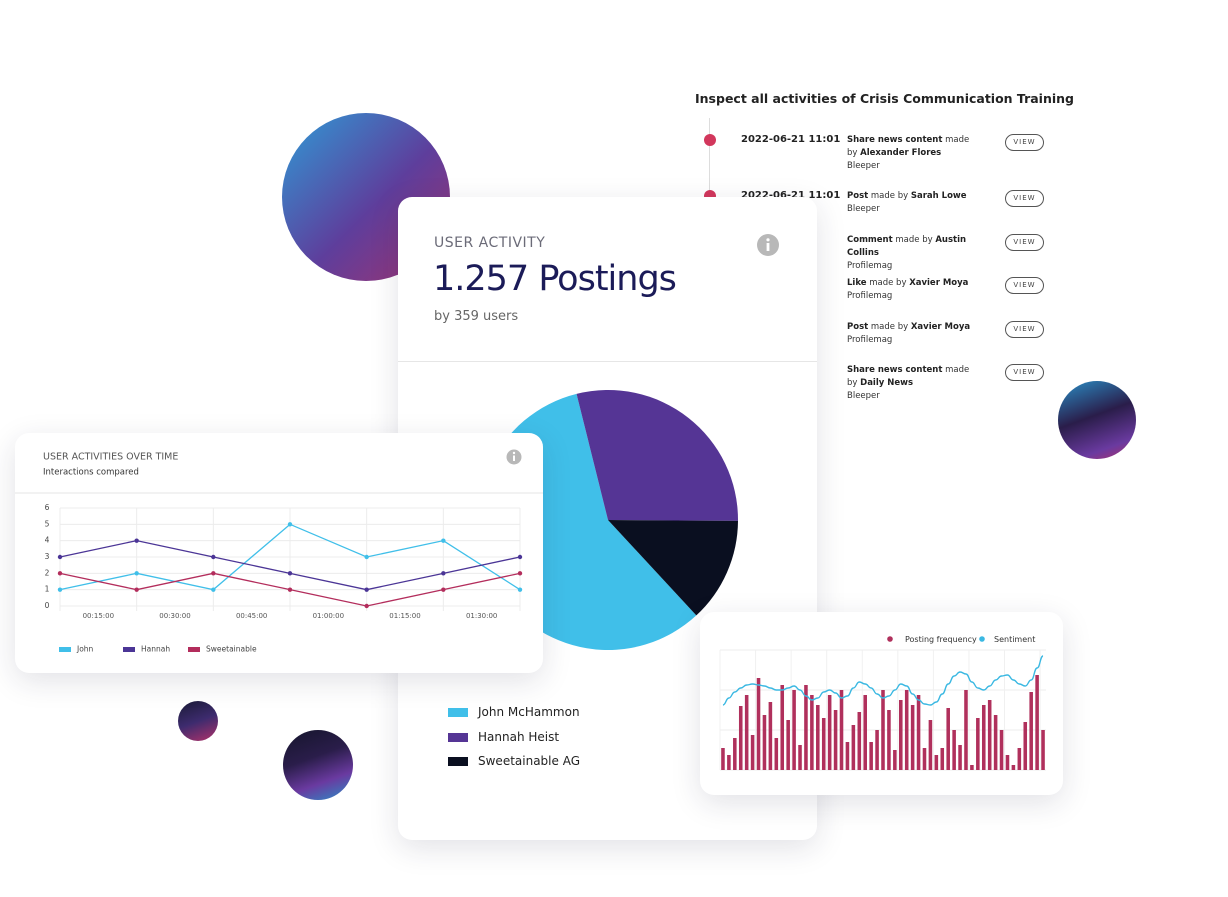 This screenshot has height=897, width=1228. I want to click on activity-user: Sarah Lowe, so click(938, 196).